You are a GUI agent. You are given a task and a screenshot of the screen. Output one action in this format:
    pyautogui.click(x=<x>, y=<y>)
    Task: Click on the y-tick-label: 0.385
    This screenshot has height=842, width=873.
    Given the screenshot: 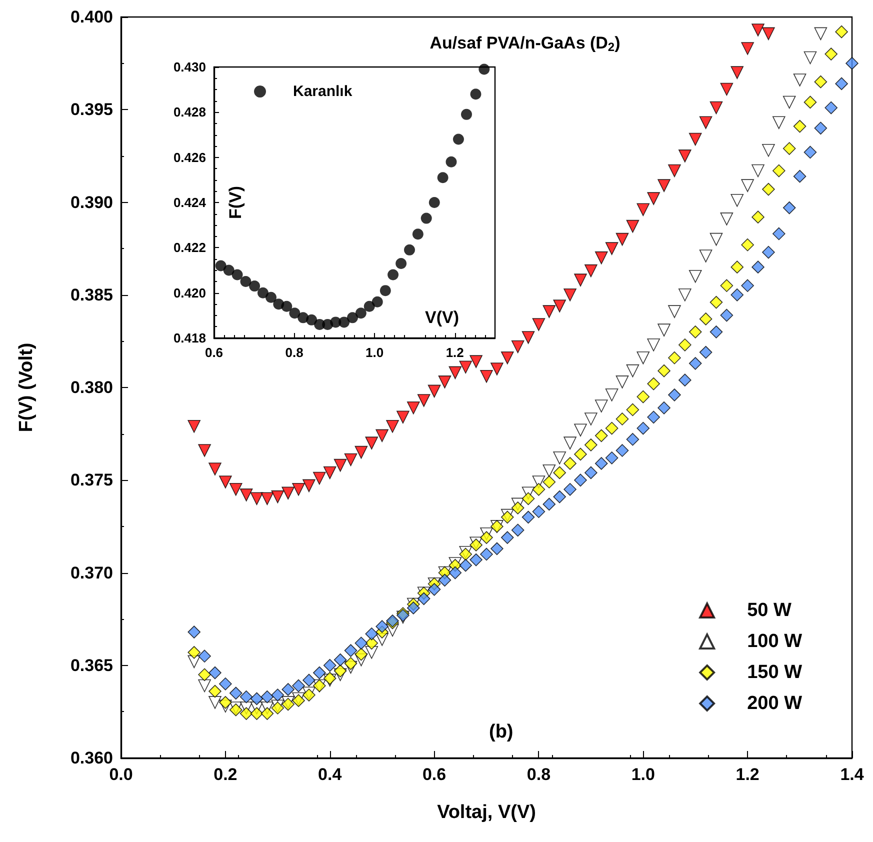 What is the action you would take?
    pyautogui.click(x=91, y=294)
    